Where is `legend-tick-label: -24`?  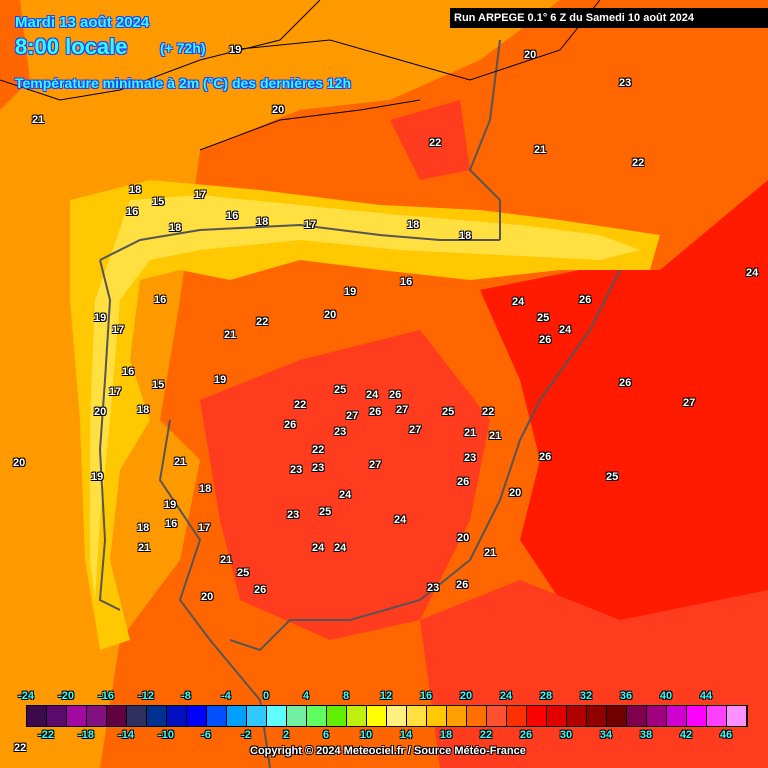
legend-tick-label: -24 is located at coordinates (26, 696).